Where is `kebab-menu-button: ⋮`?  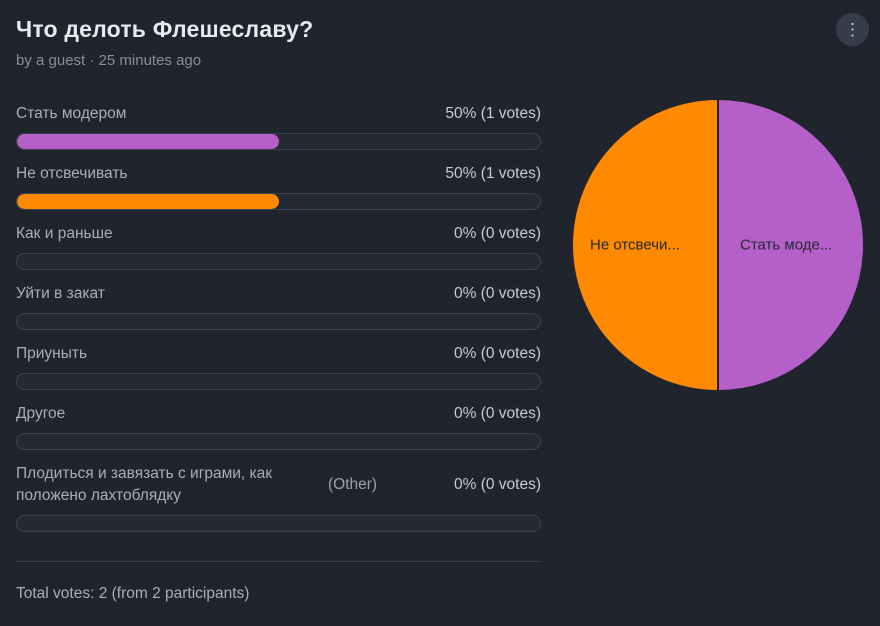
kebab-menu-button: ⋮ is located at coordinates (852, 29).